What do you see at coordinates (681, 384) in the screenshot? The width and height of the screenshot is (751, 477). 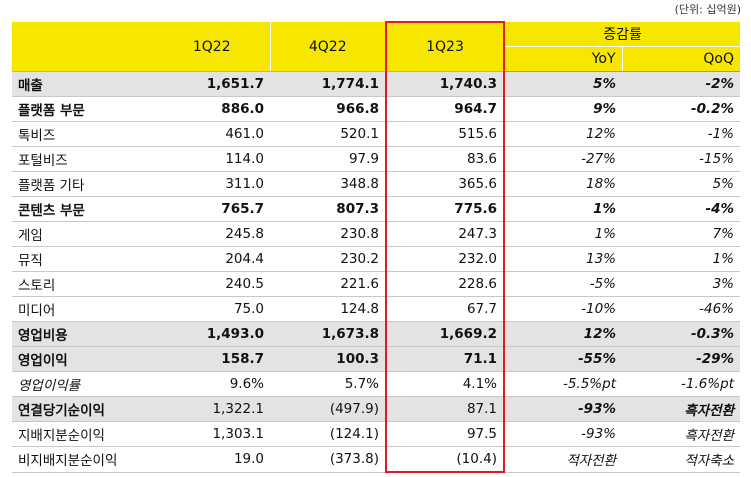 I see `cell-qoq: -1.6%pt` at bounding box center [681, 384].